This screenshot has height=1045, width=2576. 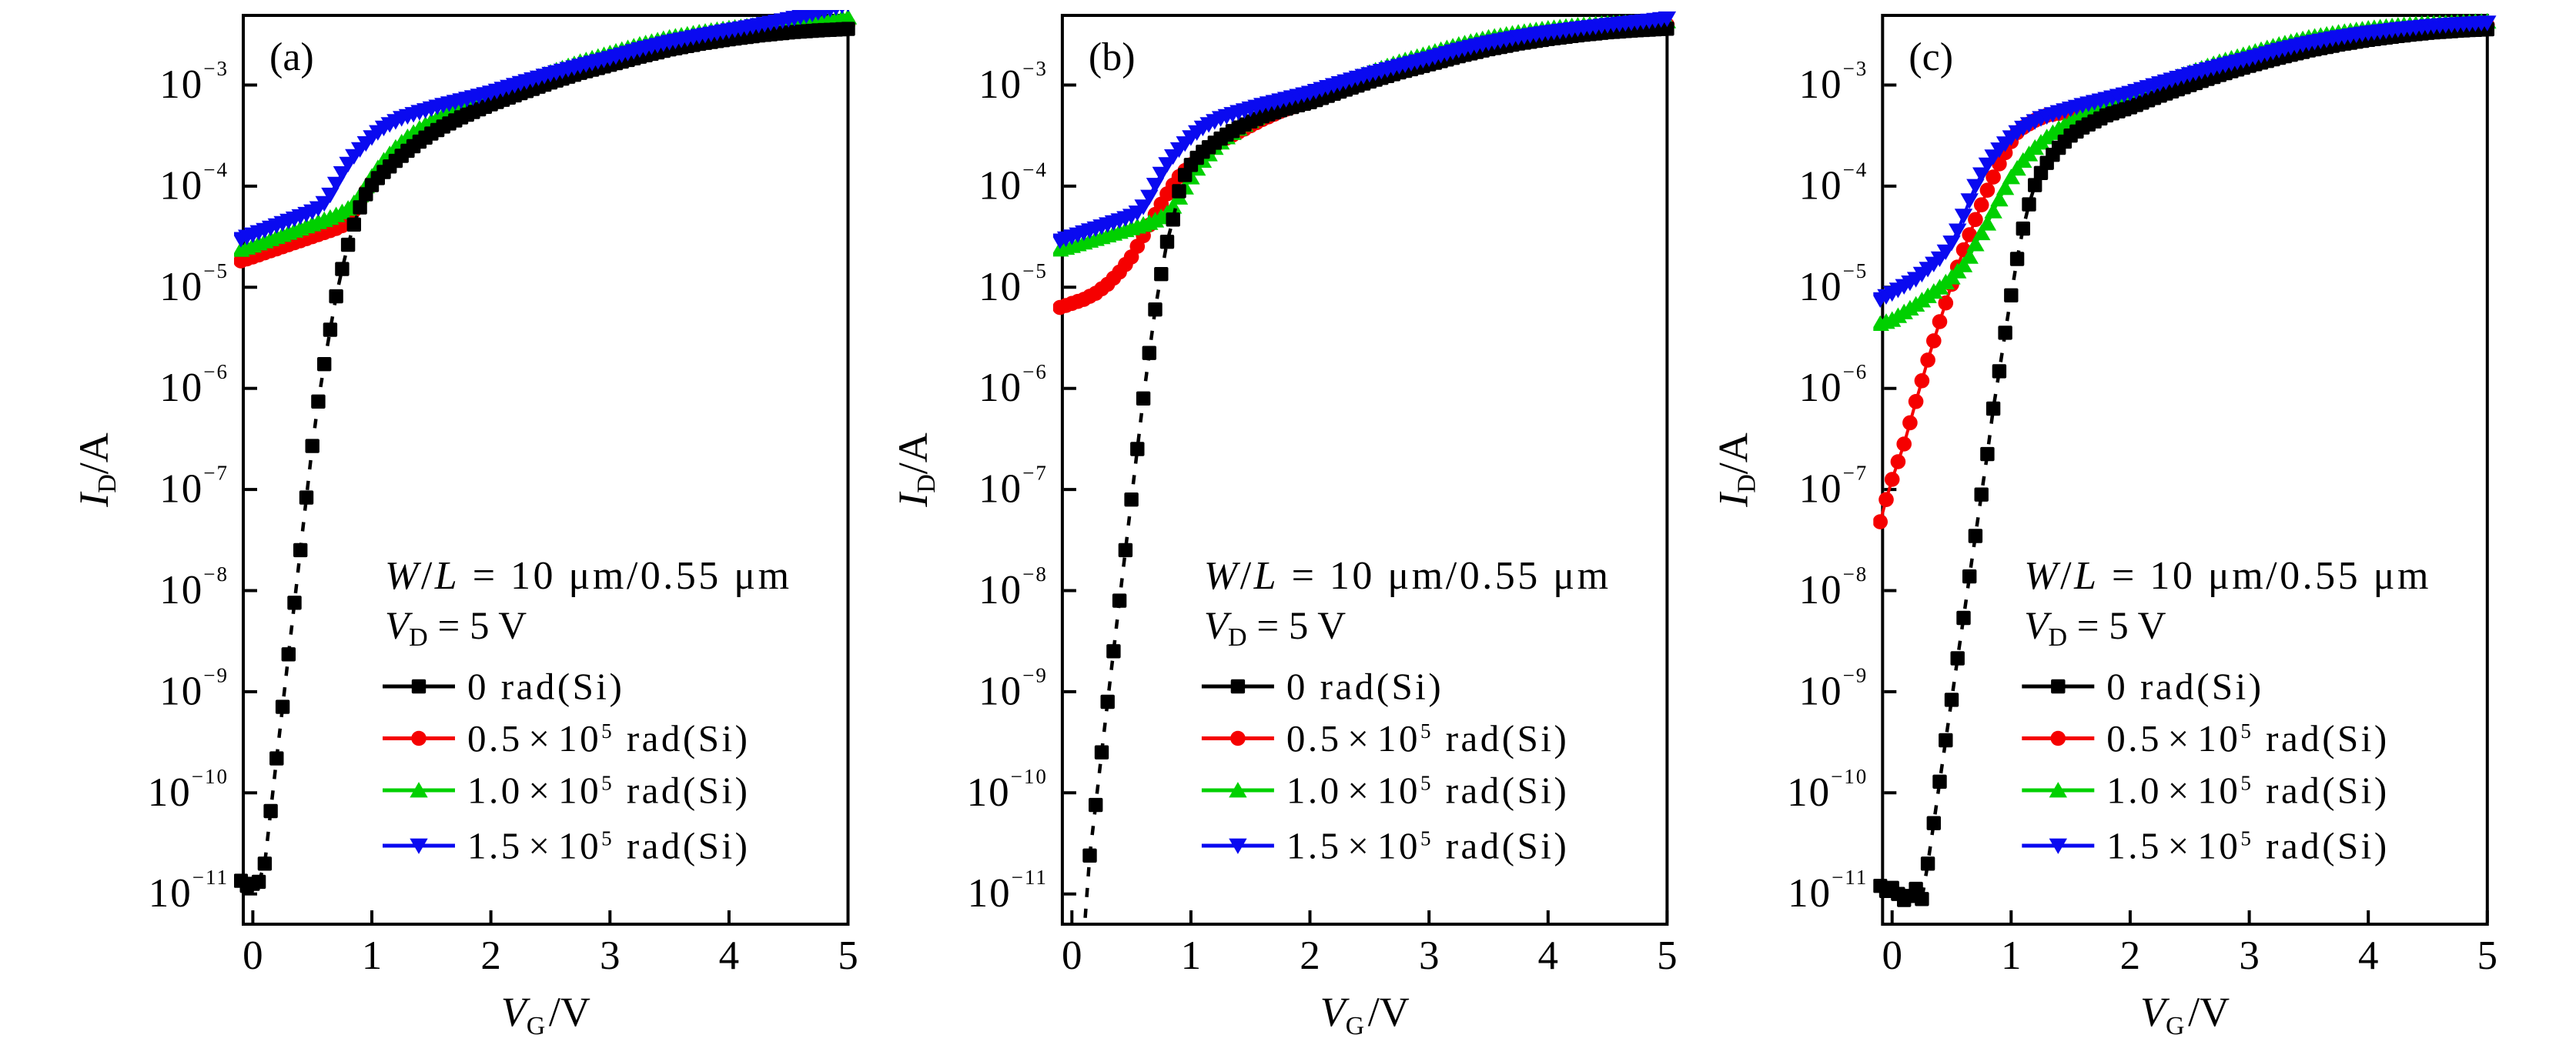 What do you see at coordinates (291, 57) in the screenshot?
I see `svg-text: (a)` at bounding box center [291, 57].